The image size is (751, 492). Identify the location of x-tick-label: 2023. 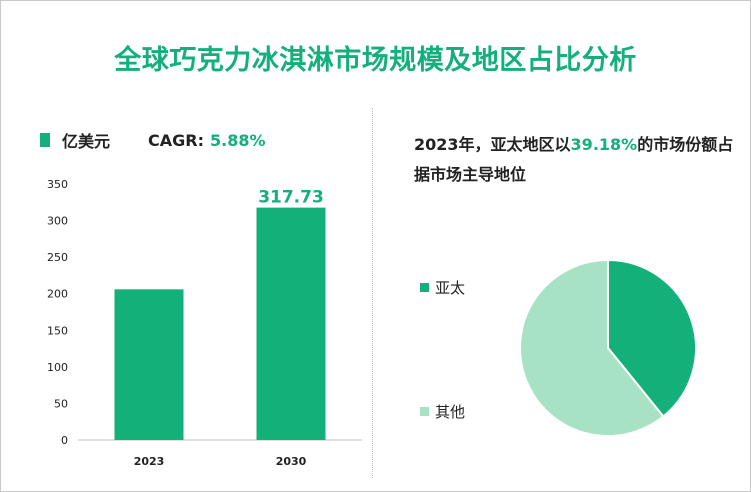
(149, 461).